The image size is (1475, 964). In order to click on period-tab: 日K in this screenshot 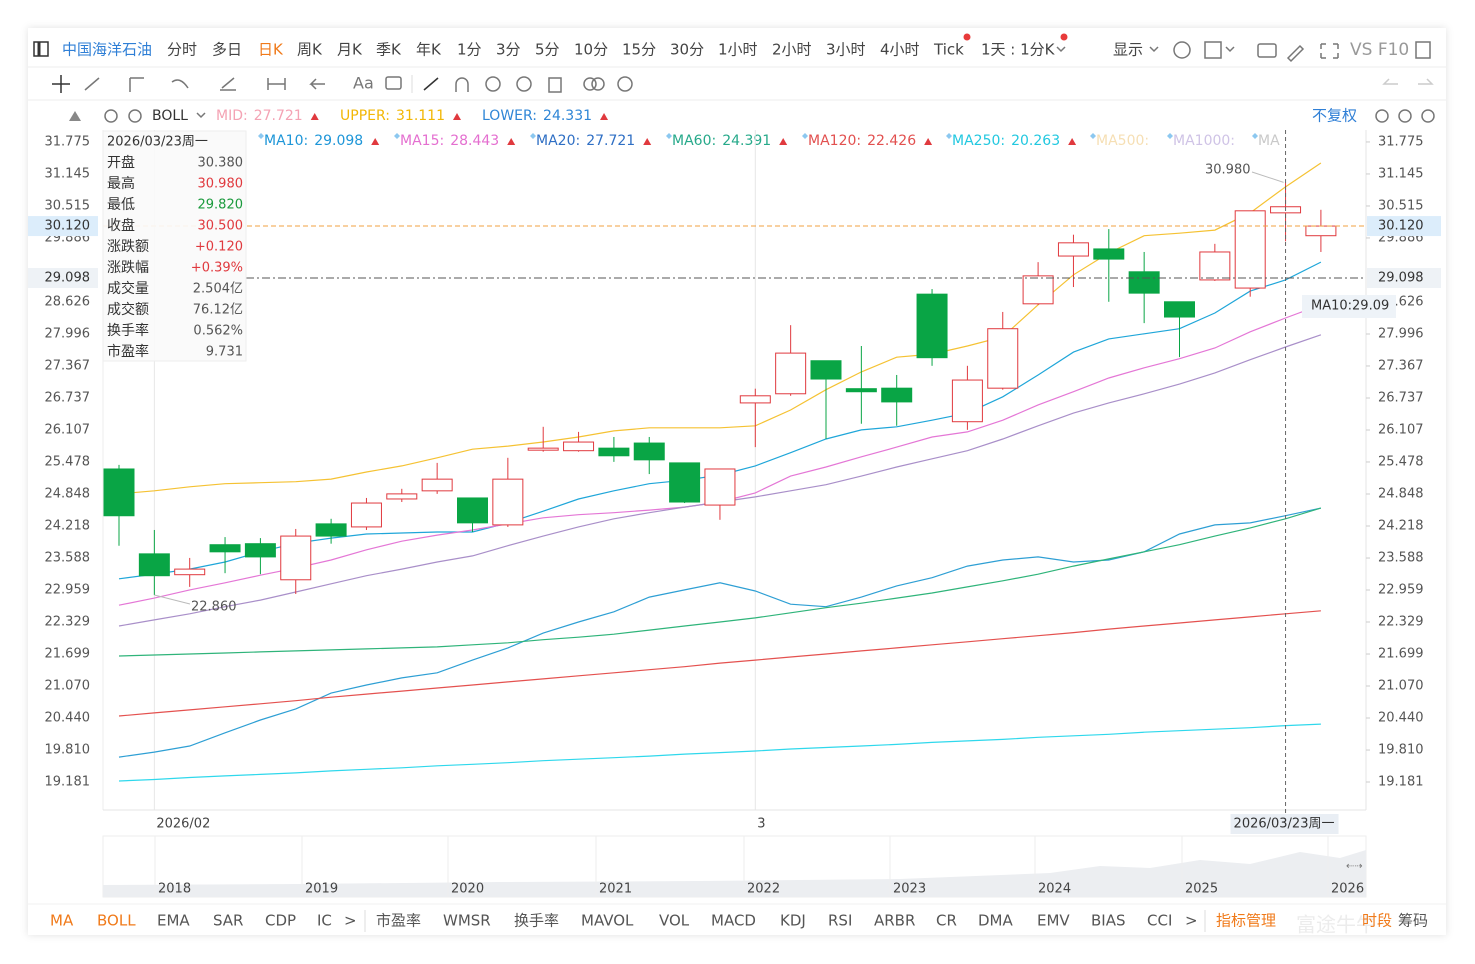, I will do `click(271, 50)`.